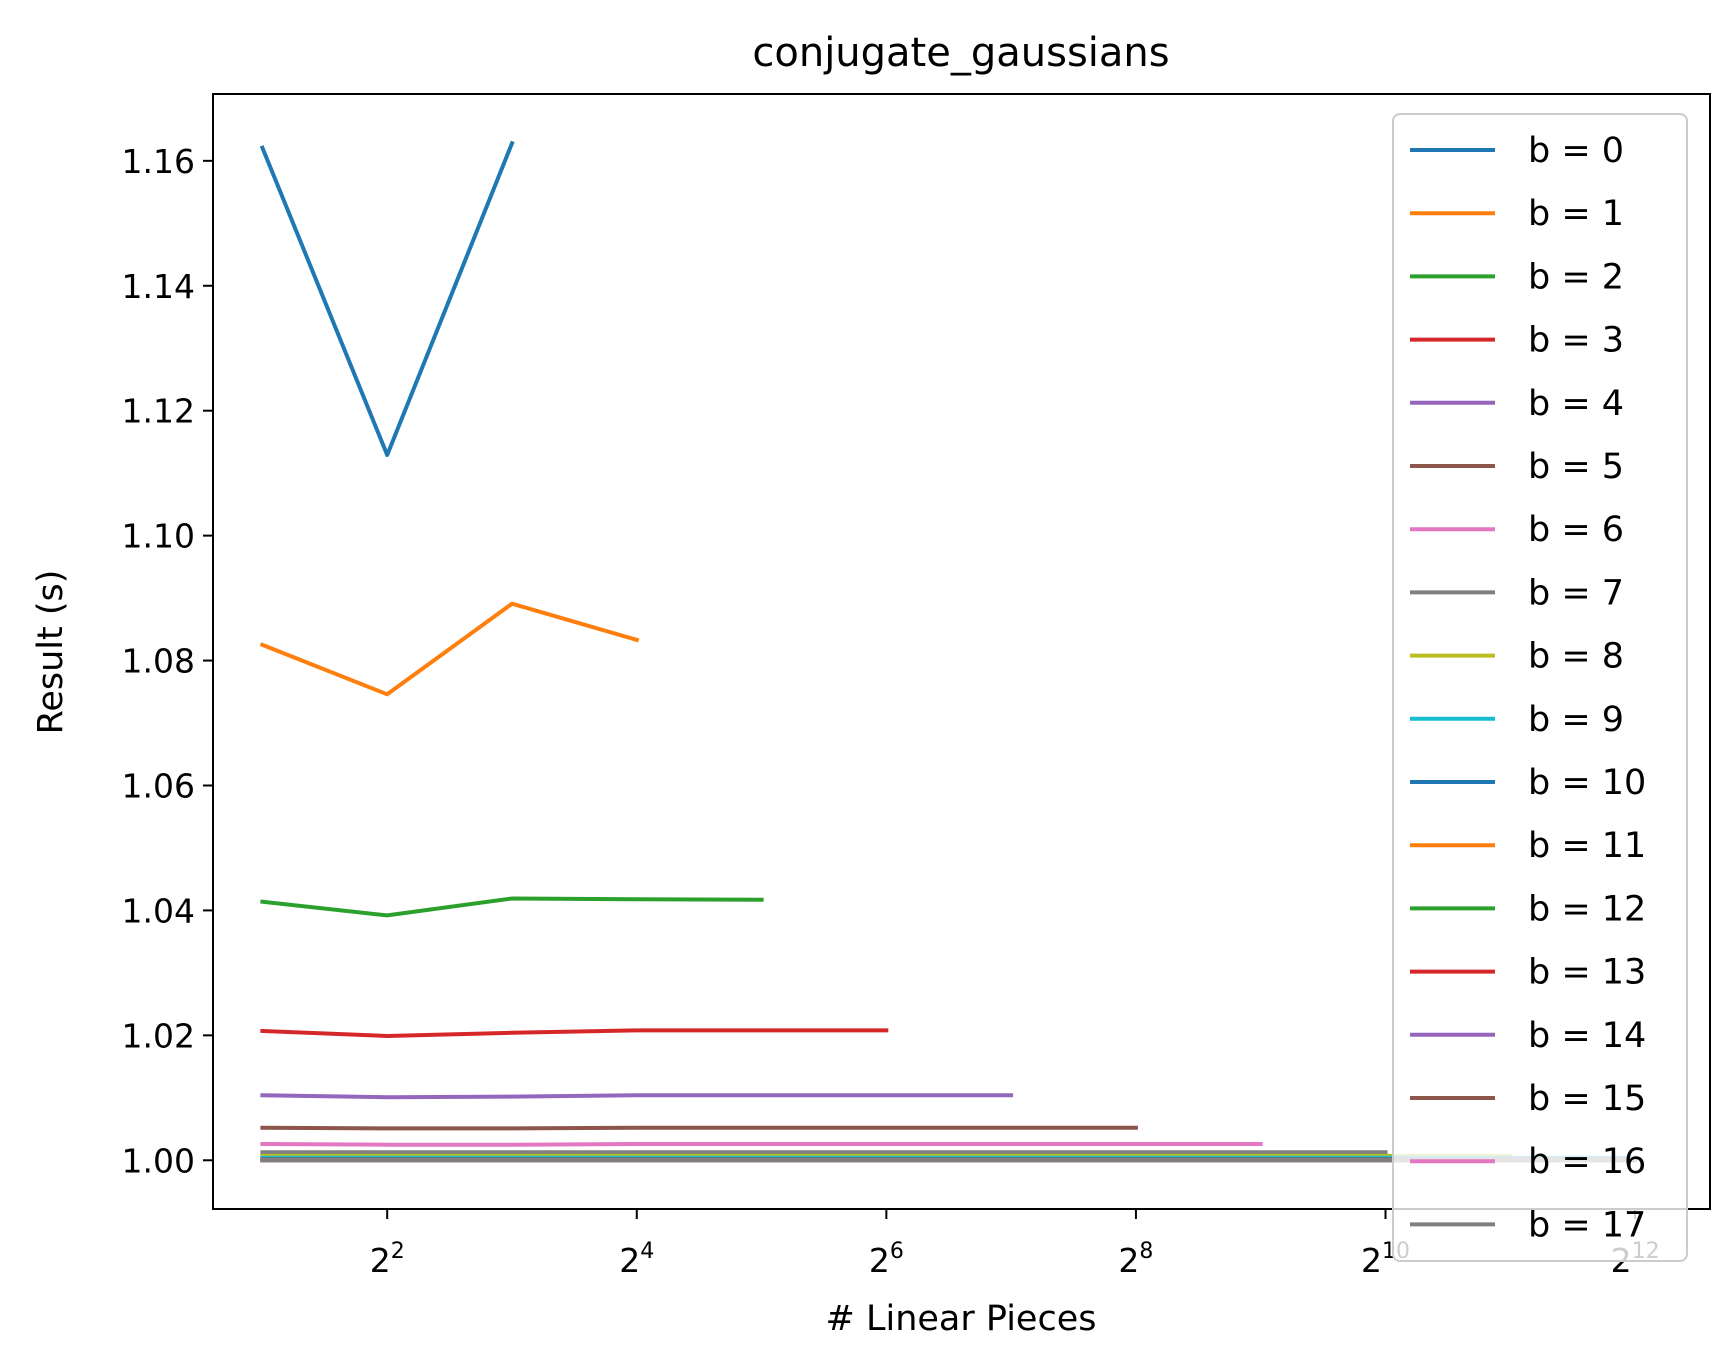  I want to click on y-tick-label: 1.04, so click(158, 910).